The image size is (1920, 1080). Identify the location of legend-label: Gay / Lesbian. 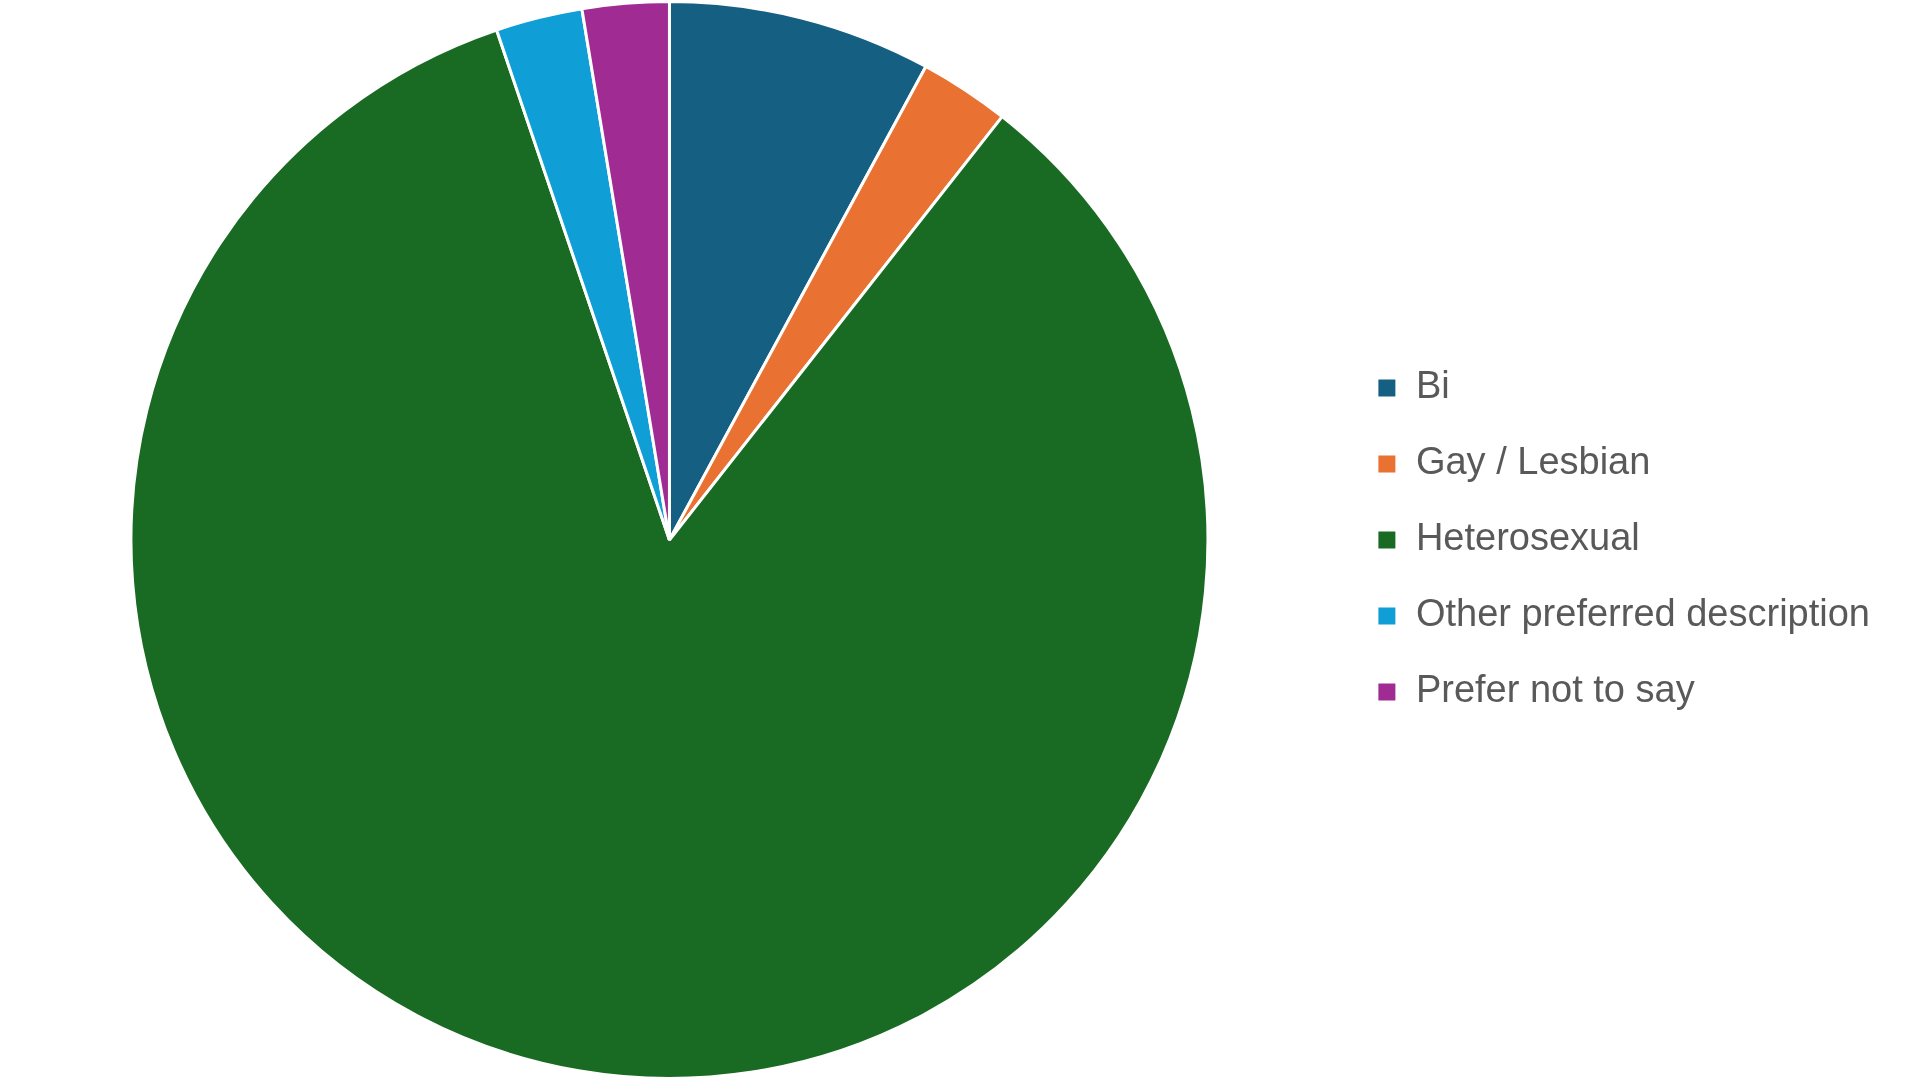
(1533, 461).